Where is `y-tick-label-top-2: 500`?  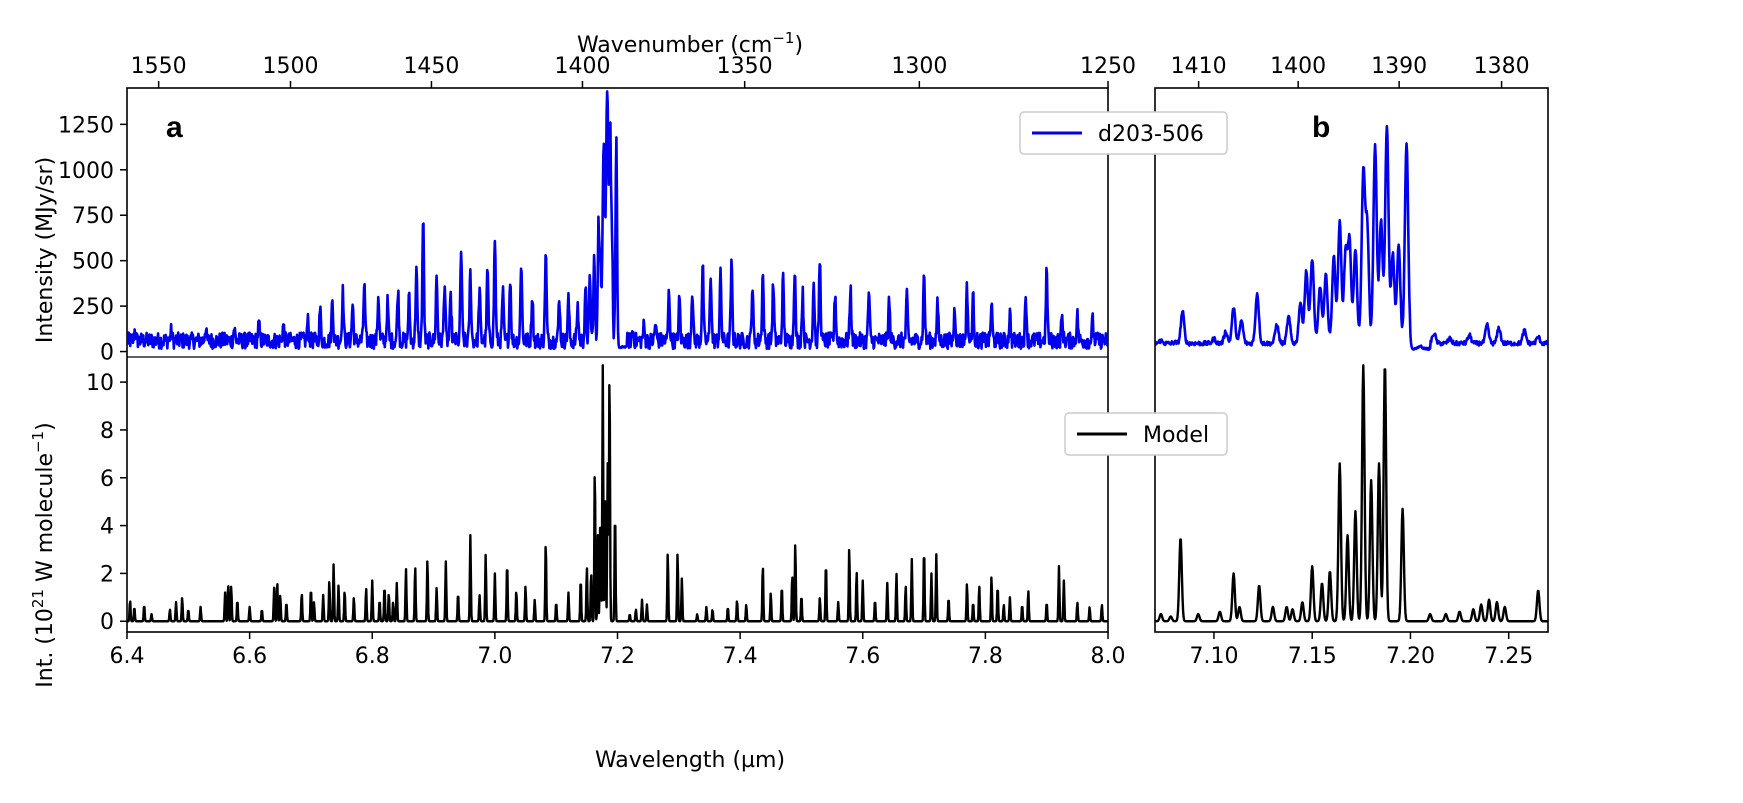
y-tick-label-top-2: 500 is located at coordinates (93, 262).